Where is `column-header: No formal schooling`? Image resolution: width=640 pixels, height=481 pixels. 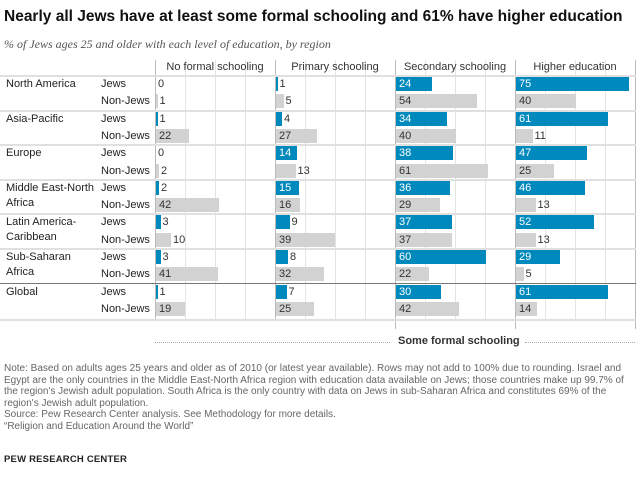 column-header: No formal schooling is located at coordinates (215, 67).